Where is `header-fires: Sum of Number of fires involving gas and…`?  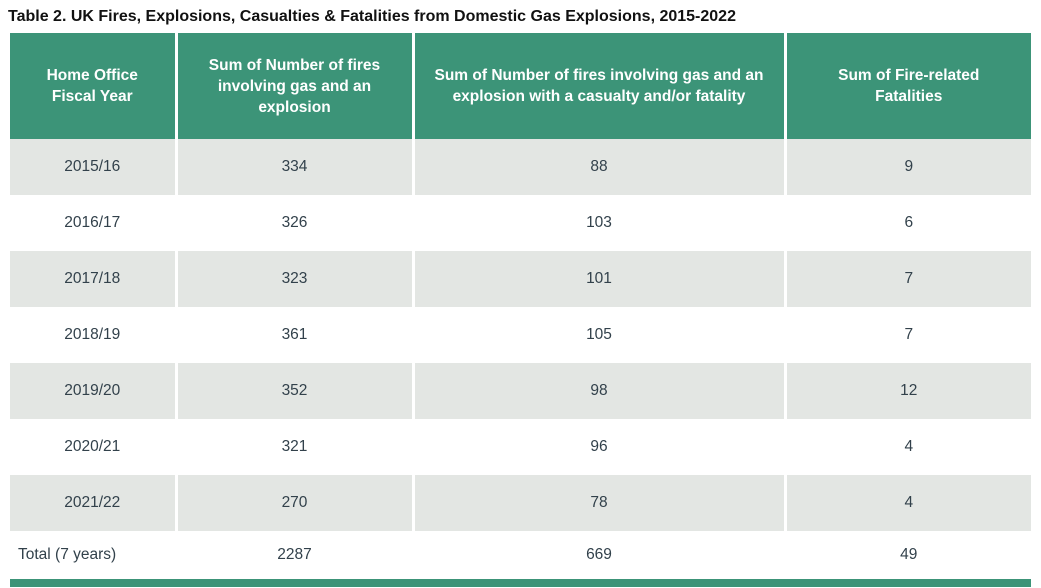 header-fires: Sum of Number of fires involving gas and… is located at coordinates (293, 86).